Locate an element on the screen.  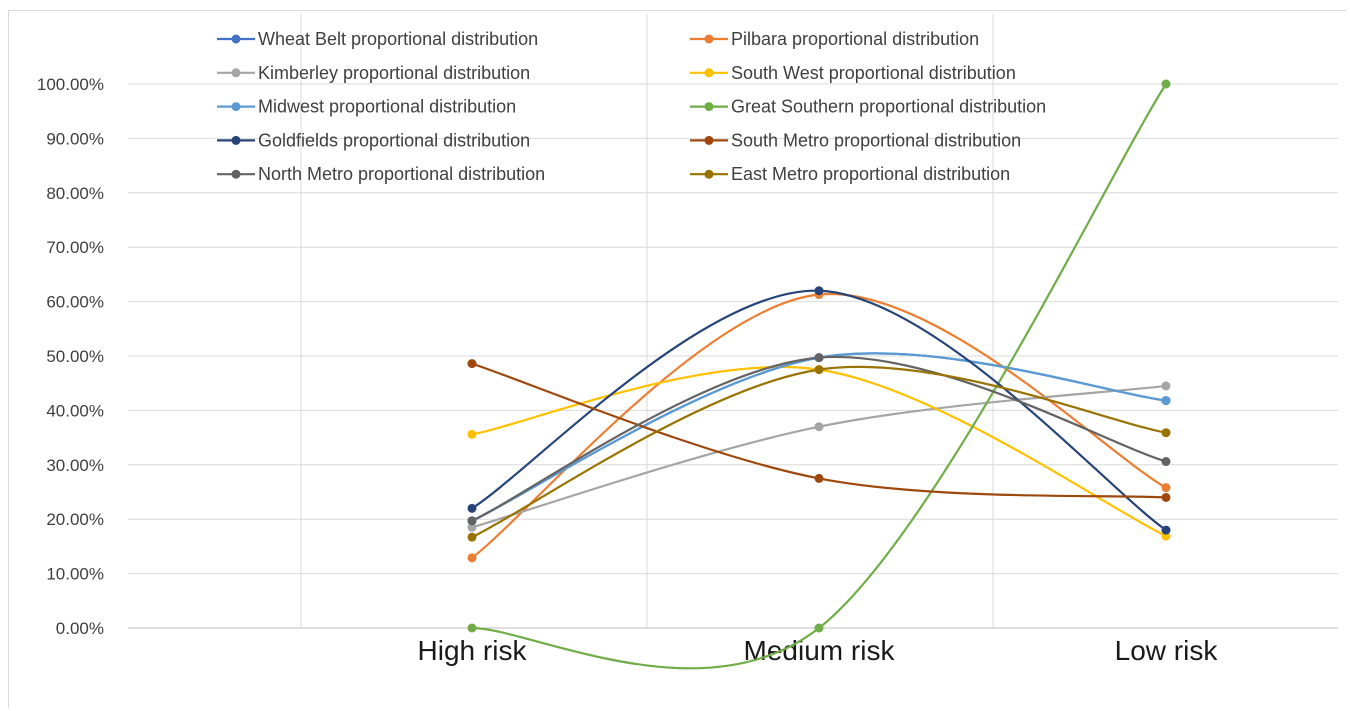
x-axis-ticks: High risk Medium risk Low risk is located at coordinates (818, 650).